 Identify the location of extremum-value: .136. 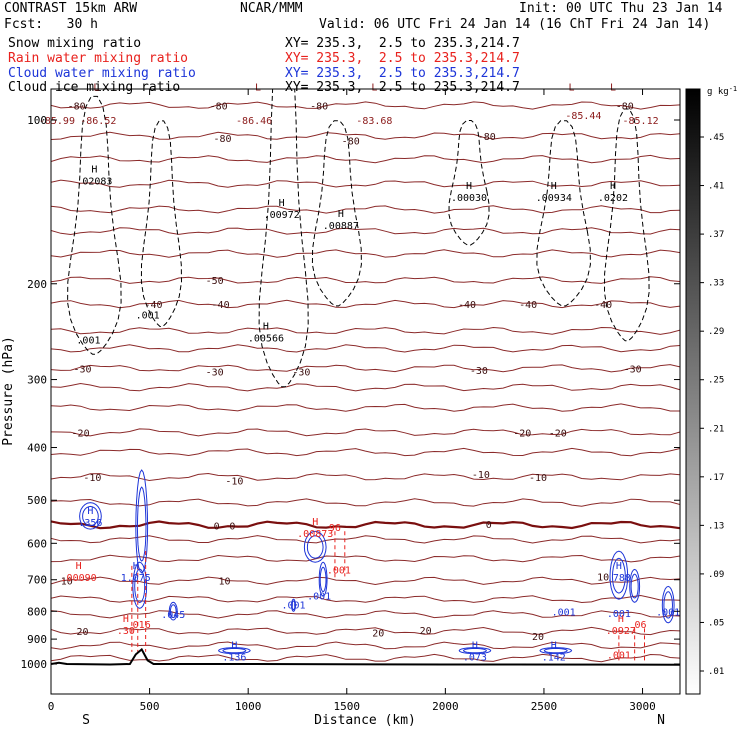
(234, 658).